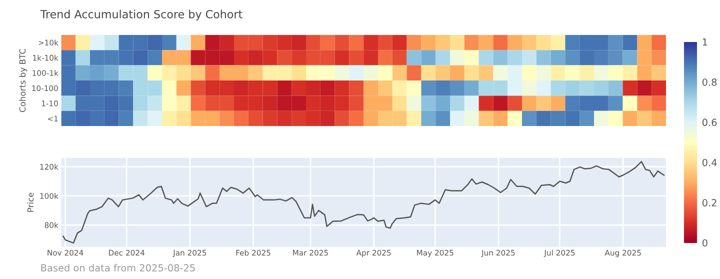 This screenshot has height=279, width=720. What do you see at coordinates (23, 80) in the screenshot?
I see `y-axis-title: Cohorts by BTC` at bounding box center [23, 80].